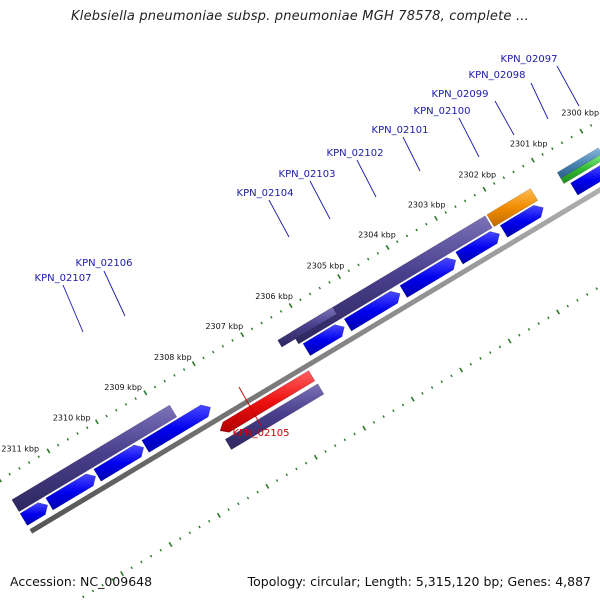 The image size is (600, 600). Describe the element at coordinates (265, 193) in the screenshot. I see `gene-label: KPN_02104` at that location.